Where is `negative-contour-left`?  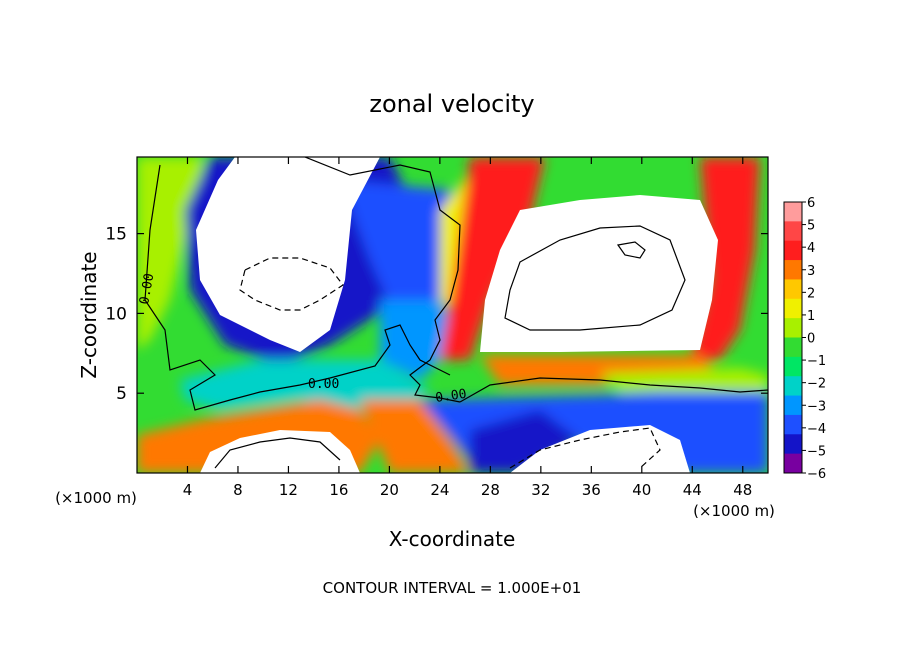 negative-contour-left is located at coordinates (291, 284).